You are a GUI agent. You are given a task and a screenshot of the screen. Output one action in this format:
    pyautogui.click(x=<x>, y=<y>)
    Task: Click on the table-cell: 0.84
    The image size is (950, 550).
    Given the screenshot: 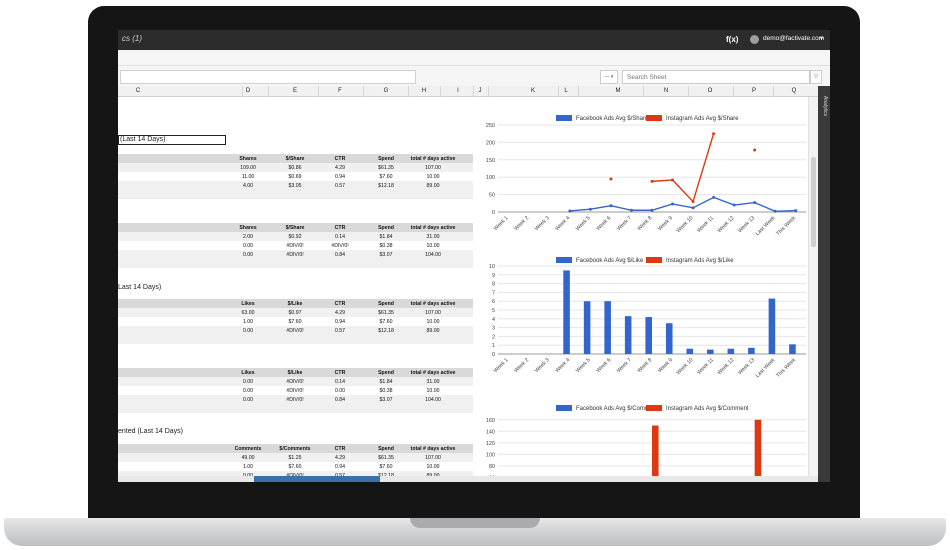 What is the action you would take?
    pyautogui.click(x=340, y=400)
    